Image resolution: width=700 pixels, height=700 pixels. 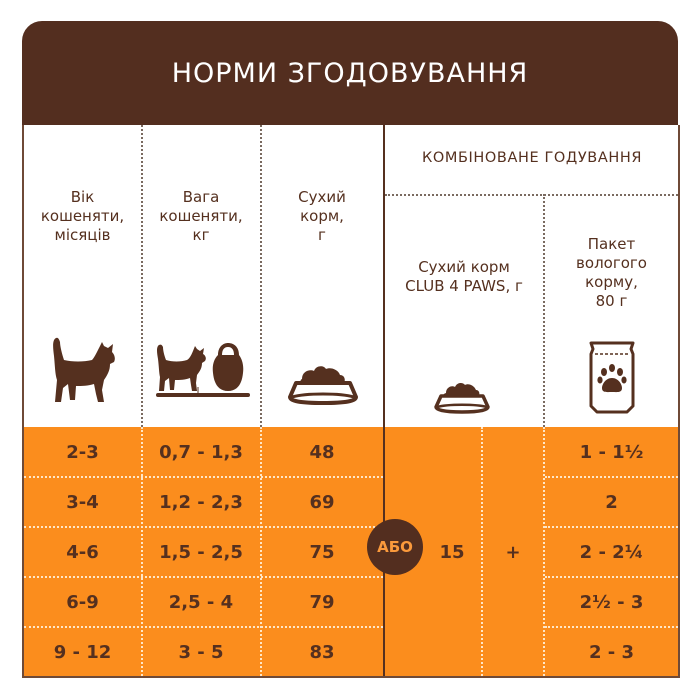 What do you see at coordinates (462, 398) in the screenshot?
I see `food-bowl-small-icon` at bounding box center [462, 398].